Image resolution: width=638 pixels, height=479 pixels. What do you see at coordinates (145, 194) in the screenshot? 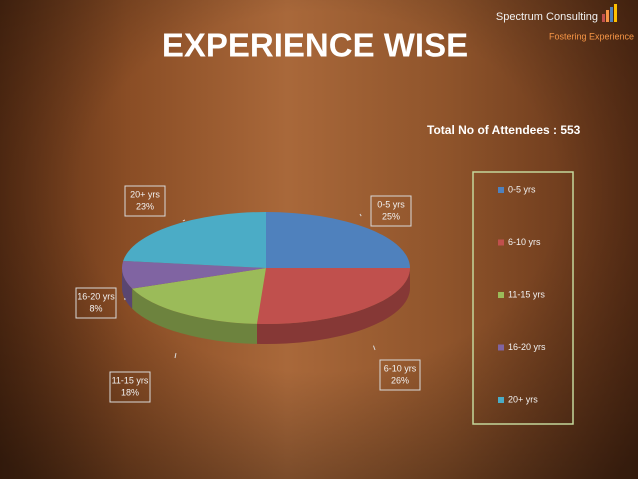
I see `data-label-name: 20+ yrs` at bounding box center [145, 194].